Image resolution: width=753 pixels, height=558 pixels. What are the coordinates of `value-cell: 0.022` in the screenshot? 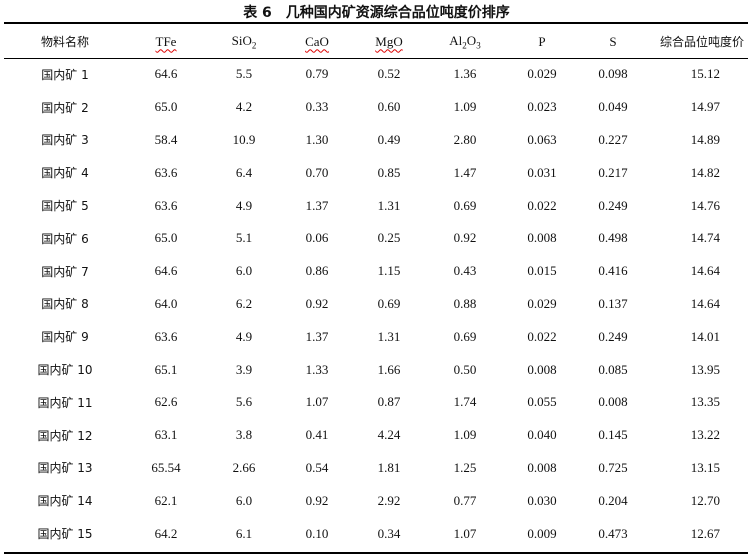 It's located at (542, 205).